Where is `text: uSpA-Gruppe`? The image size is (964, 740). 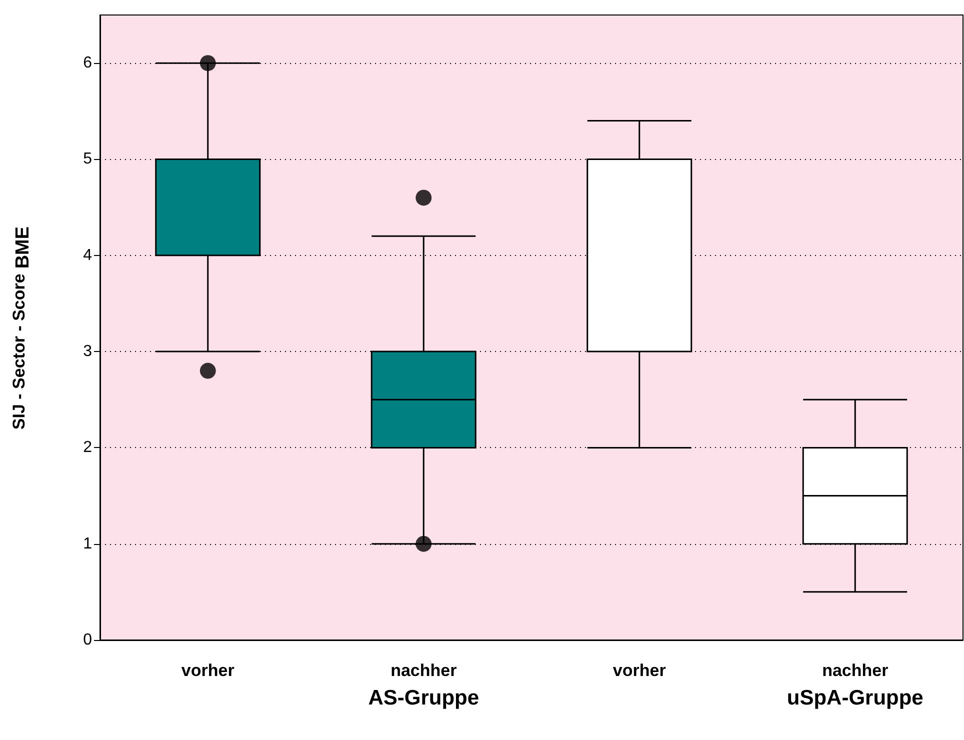 text: uSpA-Gruppe is located at coordinates (855, 698).